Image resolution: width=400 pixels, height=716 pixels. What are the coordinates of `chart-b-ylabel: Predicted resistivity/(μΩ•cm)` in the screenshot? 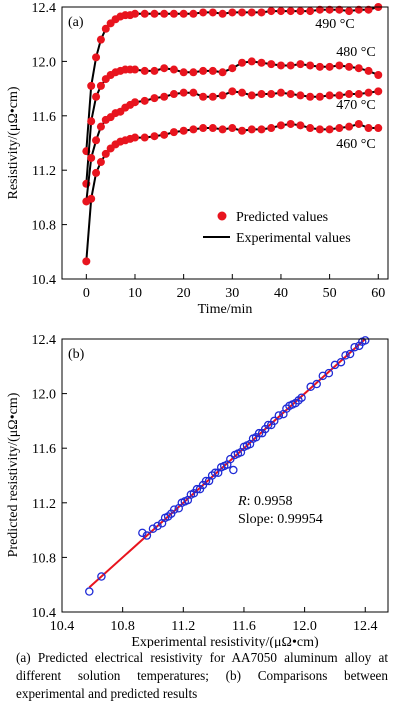 It's located at (13, 474).